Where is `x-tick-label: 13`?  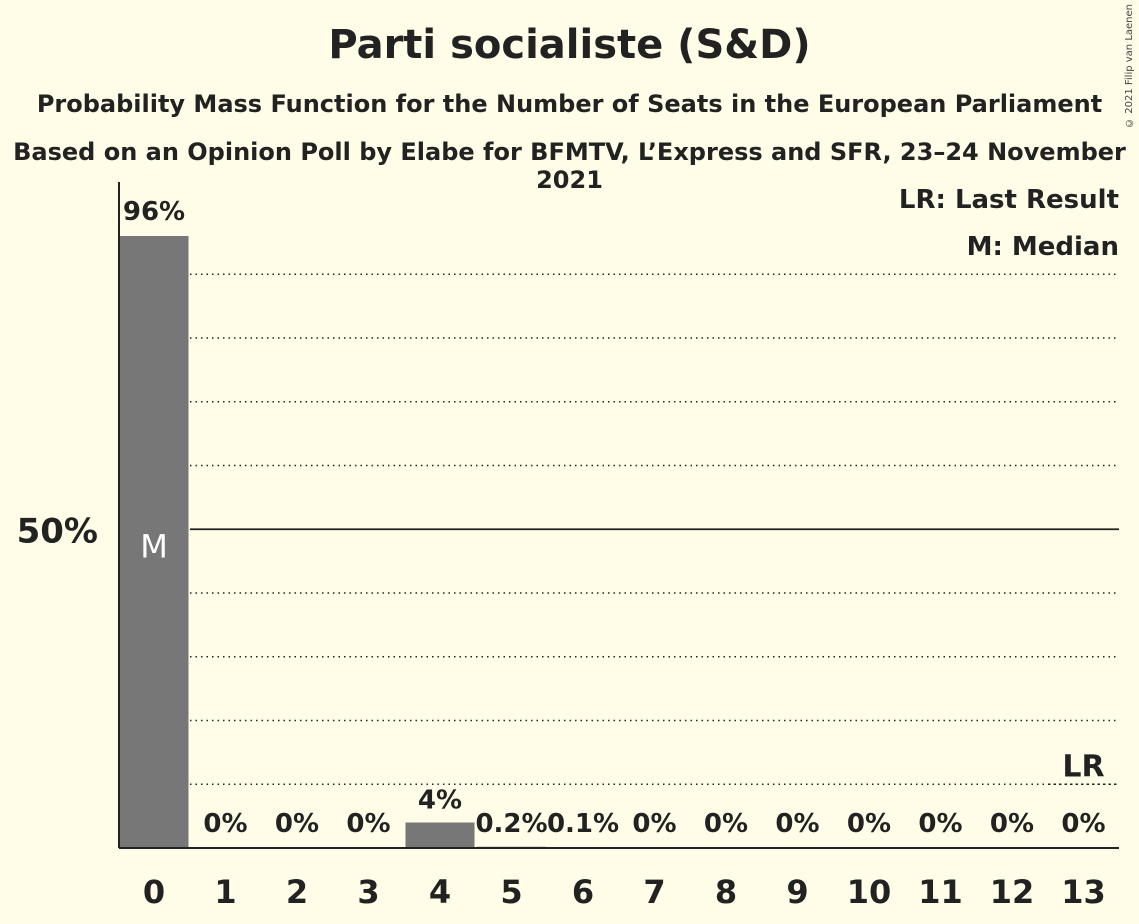
x-tick-label: 13 is located at coordinates (1083, 892).